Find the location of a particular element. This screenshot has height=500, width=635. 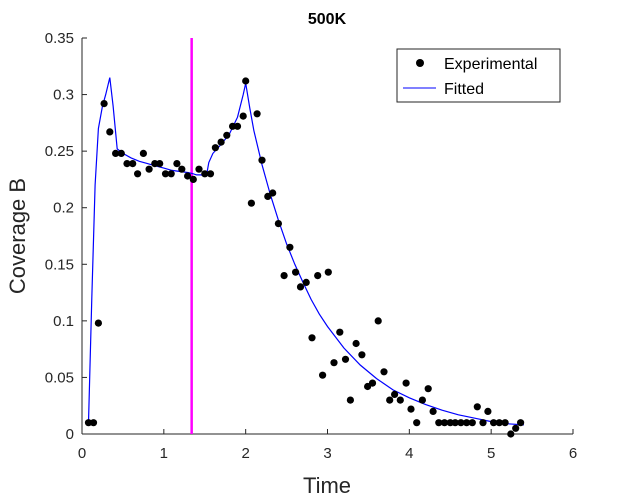

legend-marker-experimental is located at coordinates (420, 63).